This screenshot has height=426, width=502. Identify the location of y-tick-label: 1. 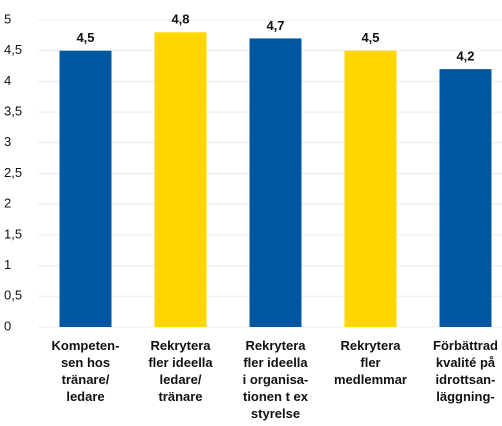
(7, 264).